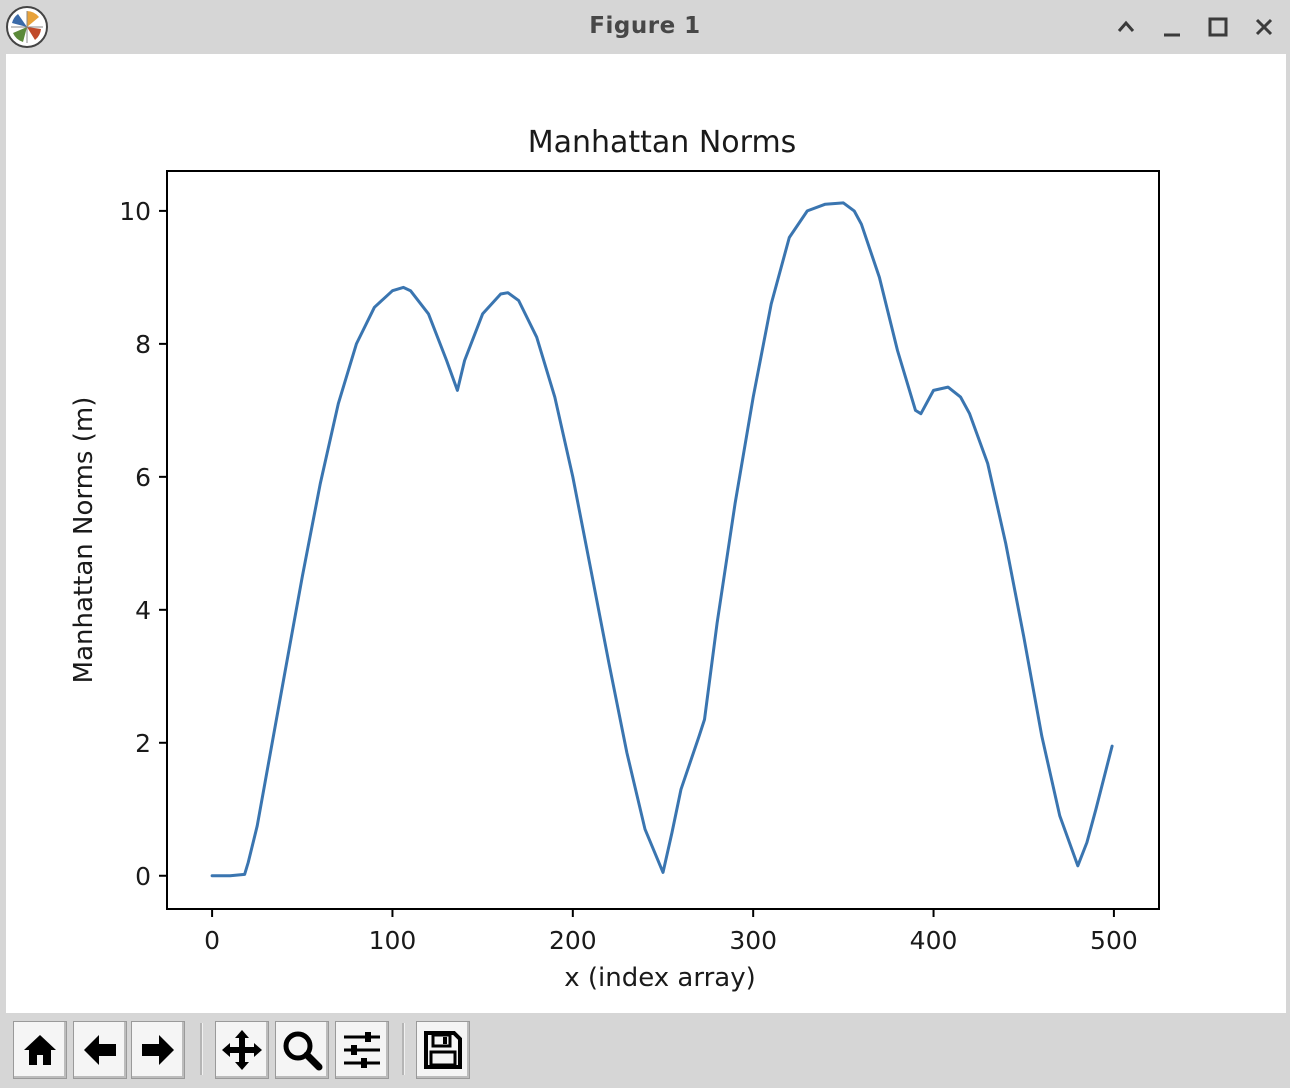 The image size is (1290, 1088). Describe the element at coordinates (393, 940) in the screenshot. I see `x-tick-label: 100` at that location.